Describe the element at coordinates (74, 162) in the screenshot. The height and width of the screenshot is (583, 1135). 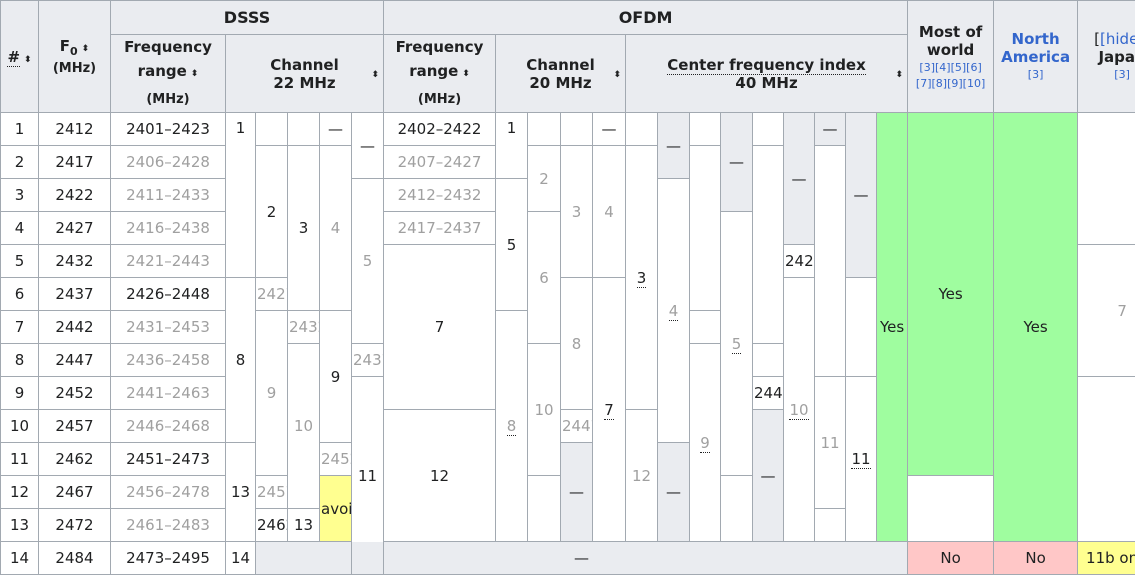
I see `table-cell: 2417` at that location.